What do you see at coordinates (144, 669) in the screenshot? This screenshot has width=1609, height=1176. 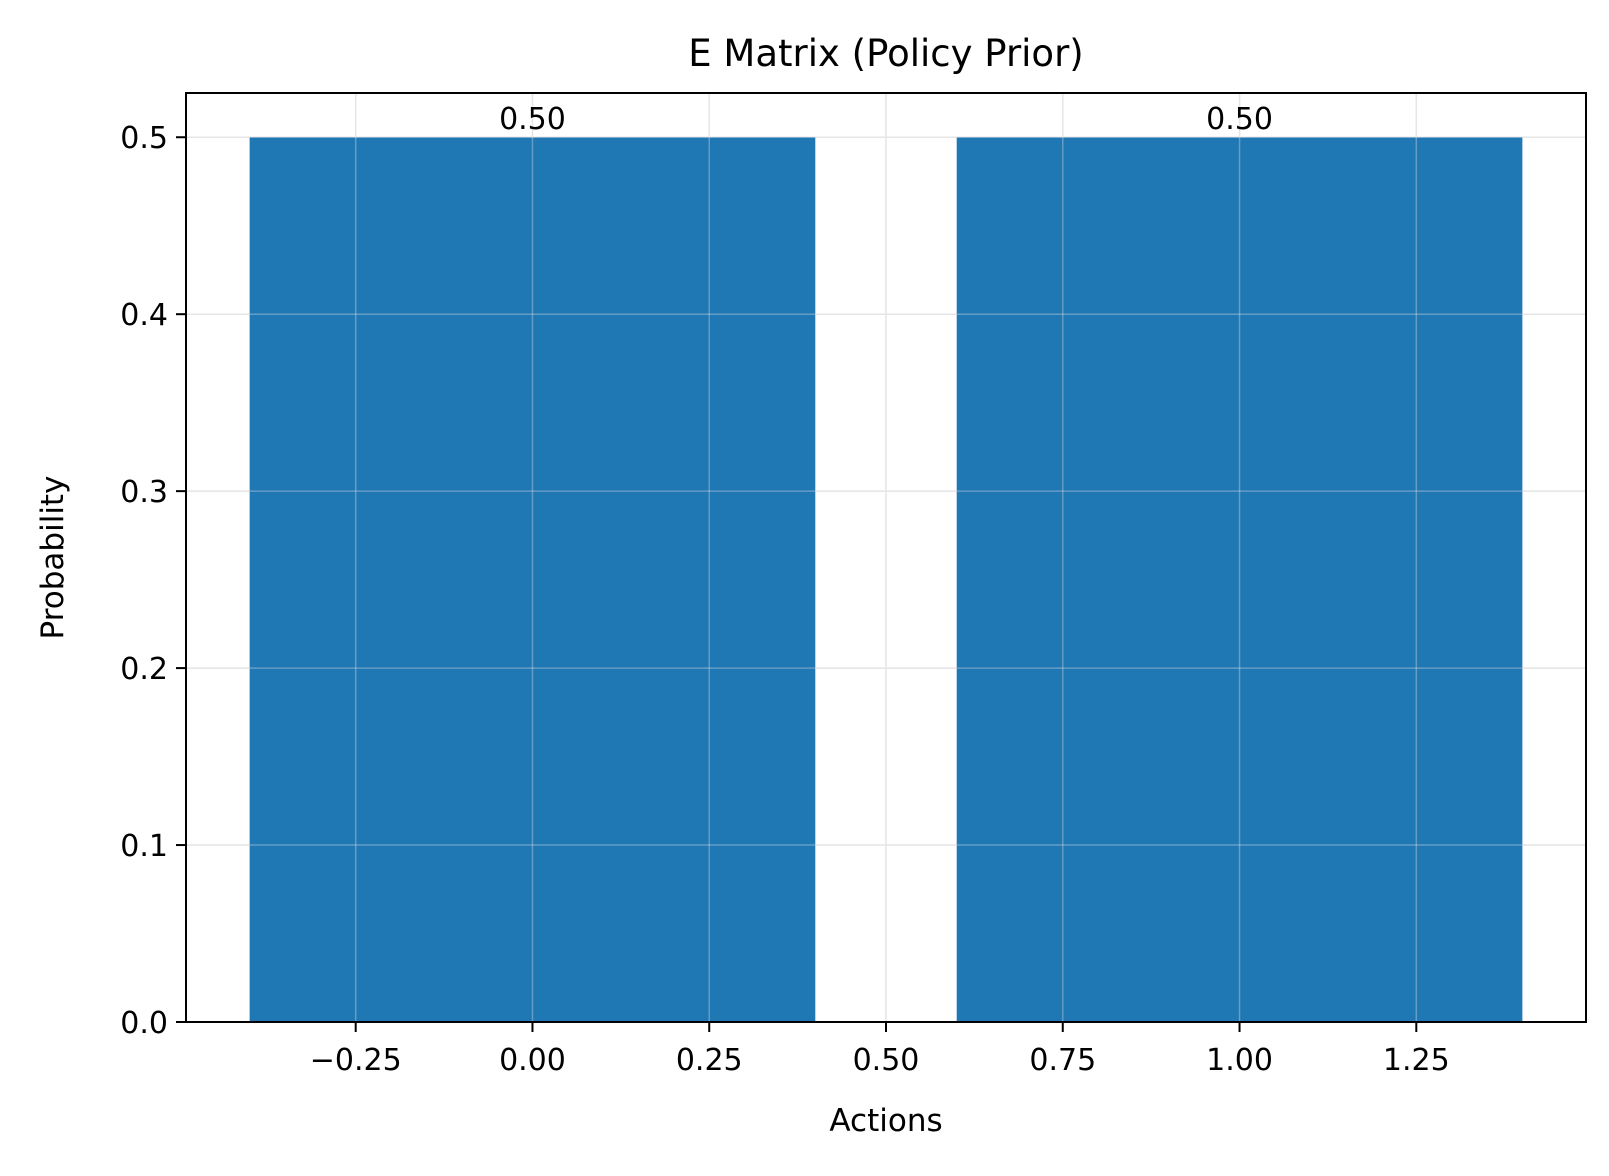 I see `y-tick-label: 0.2` at bounding box center [144, 669].